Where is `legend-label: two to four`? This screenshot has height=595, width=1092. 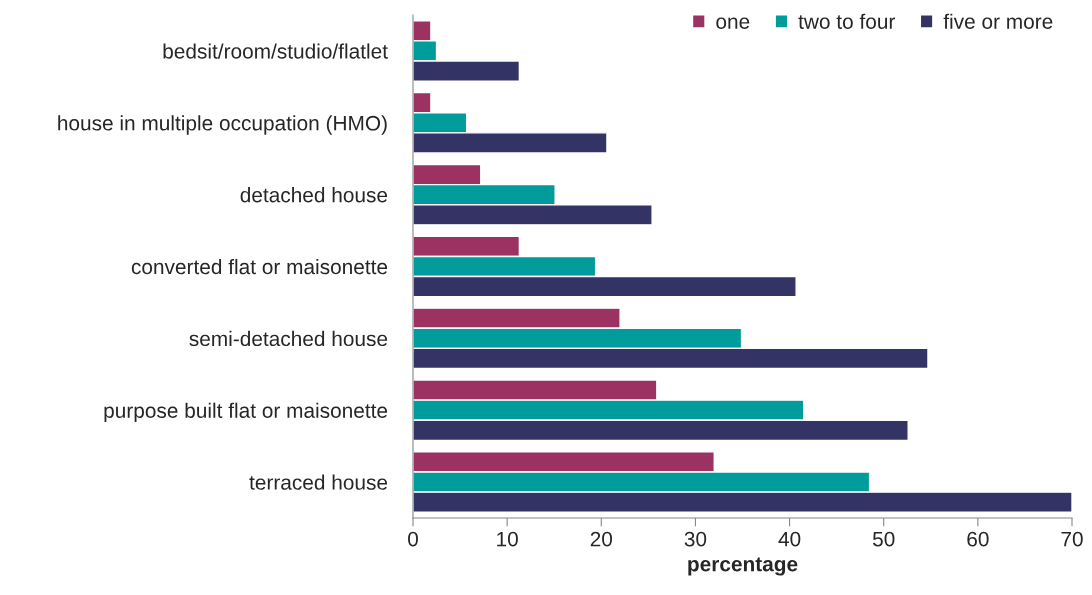 legend-label: two to four is located at coordinates (847, 21).